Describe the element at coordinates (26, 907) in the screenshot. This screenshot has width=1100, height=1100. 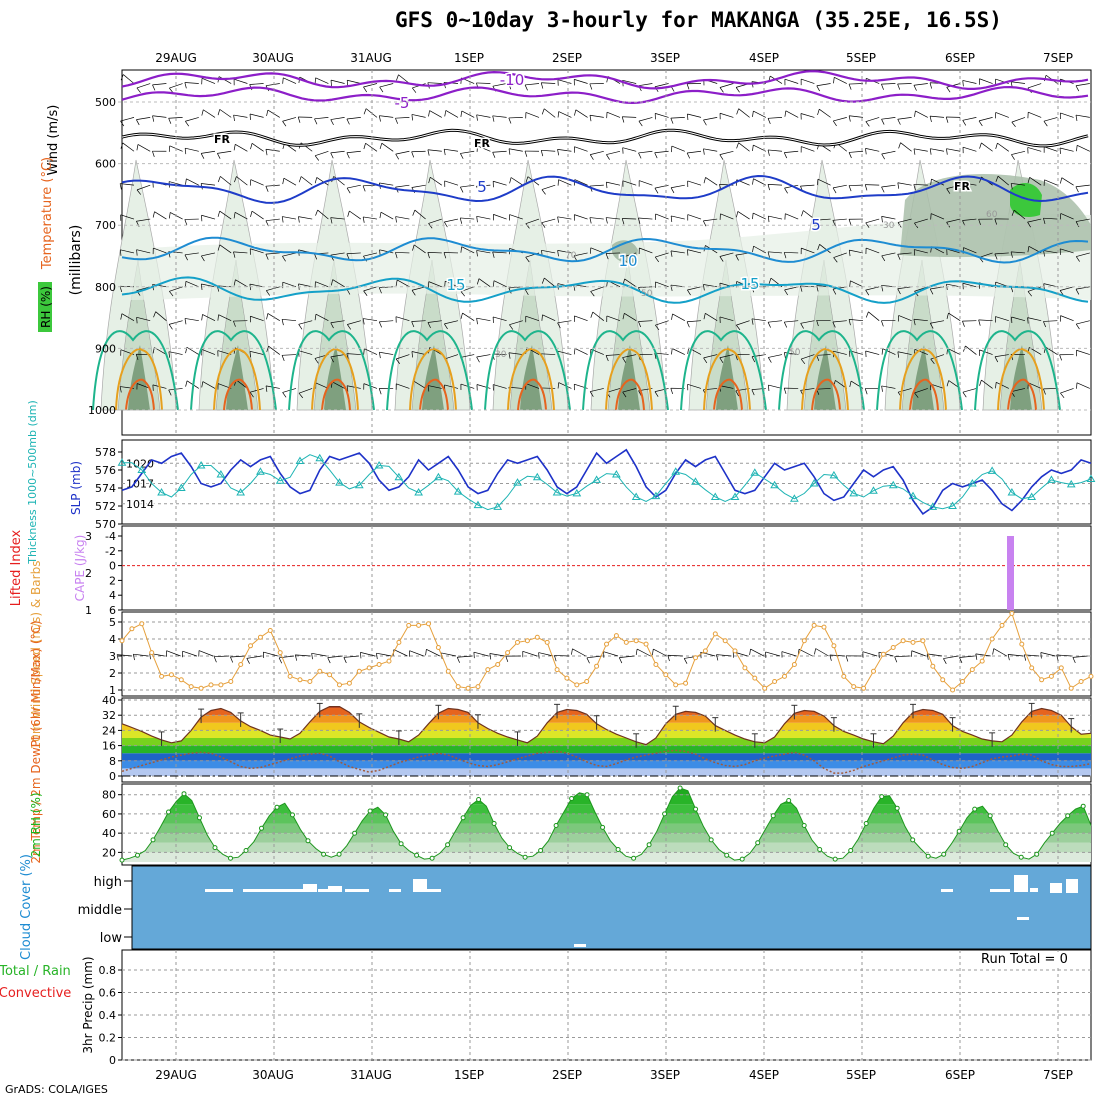
I see `cloud-cover-axis-label: Cloud Cover (%)` at that location.